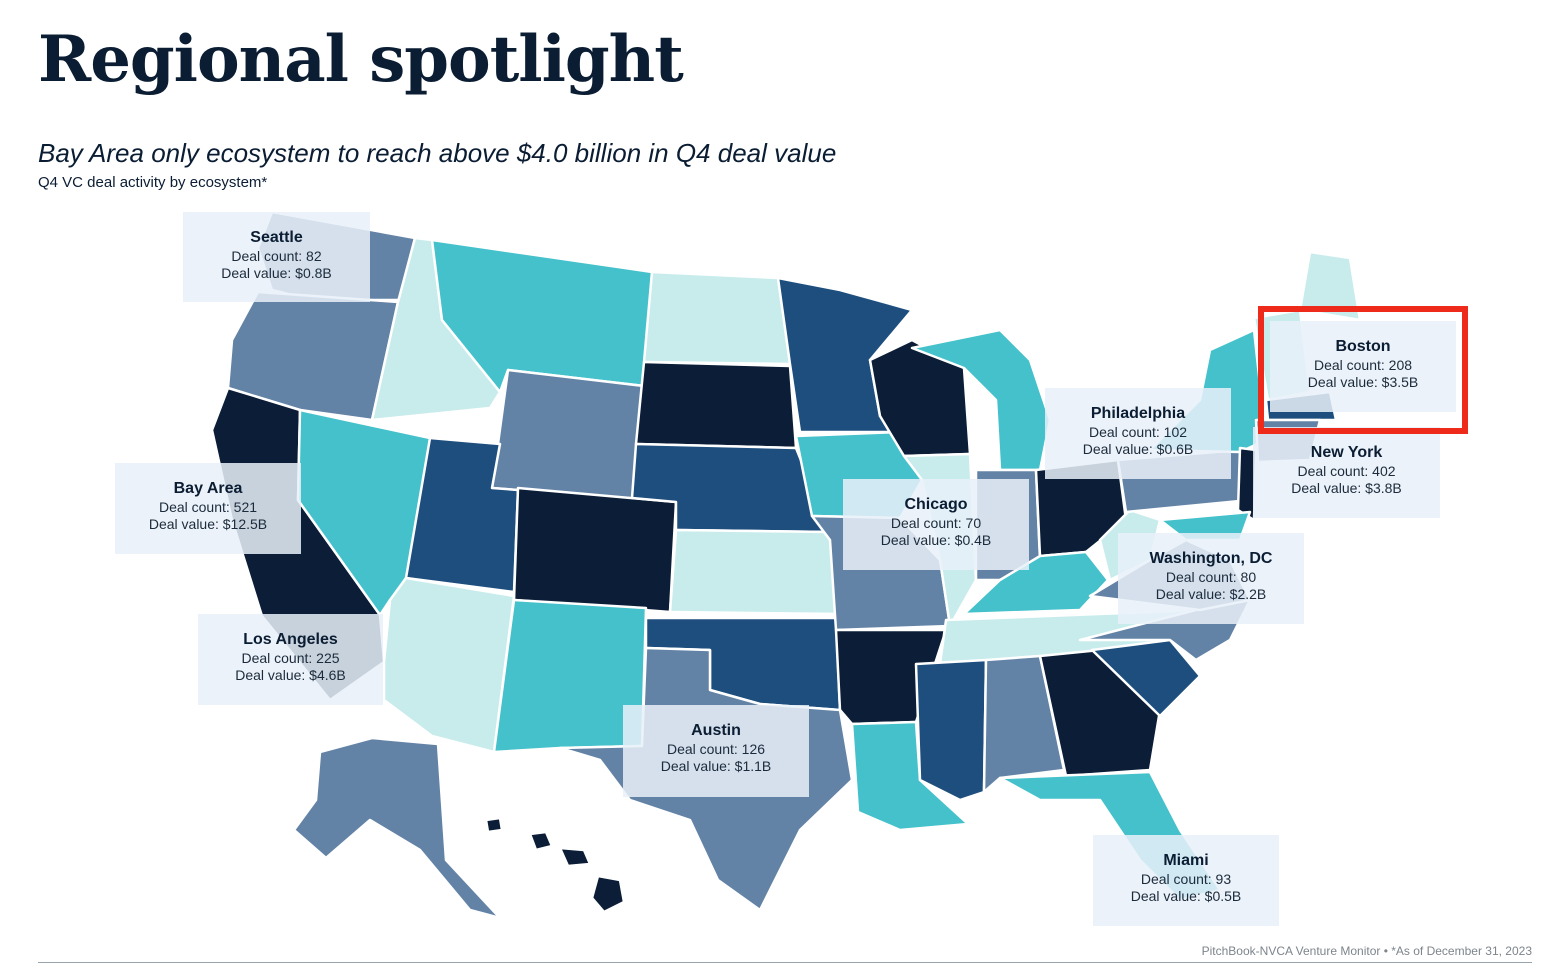  I want to click on callout-austin-count: Deal count: 126, so click(716, 749).